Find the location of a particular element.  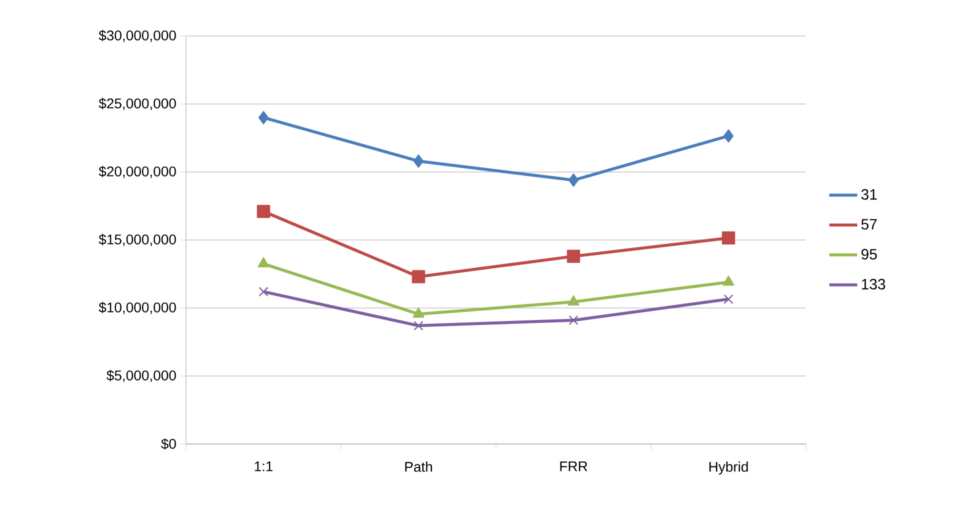

legend-label: 95 is located at coordinates (869, 254).